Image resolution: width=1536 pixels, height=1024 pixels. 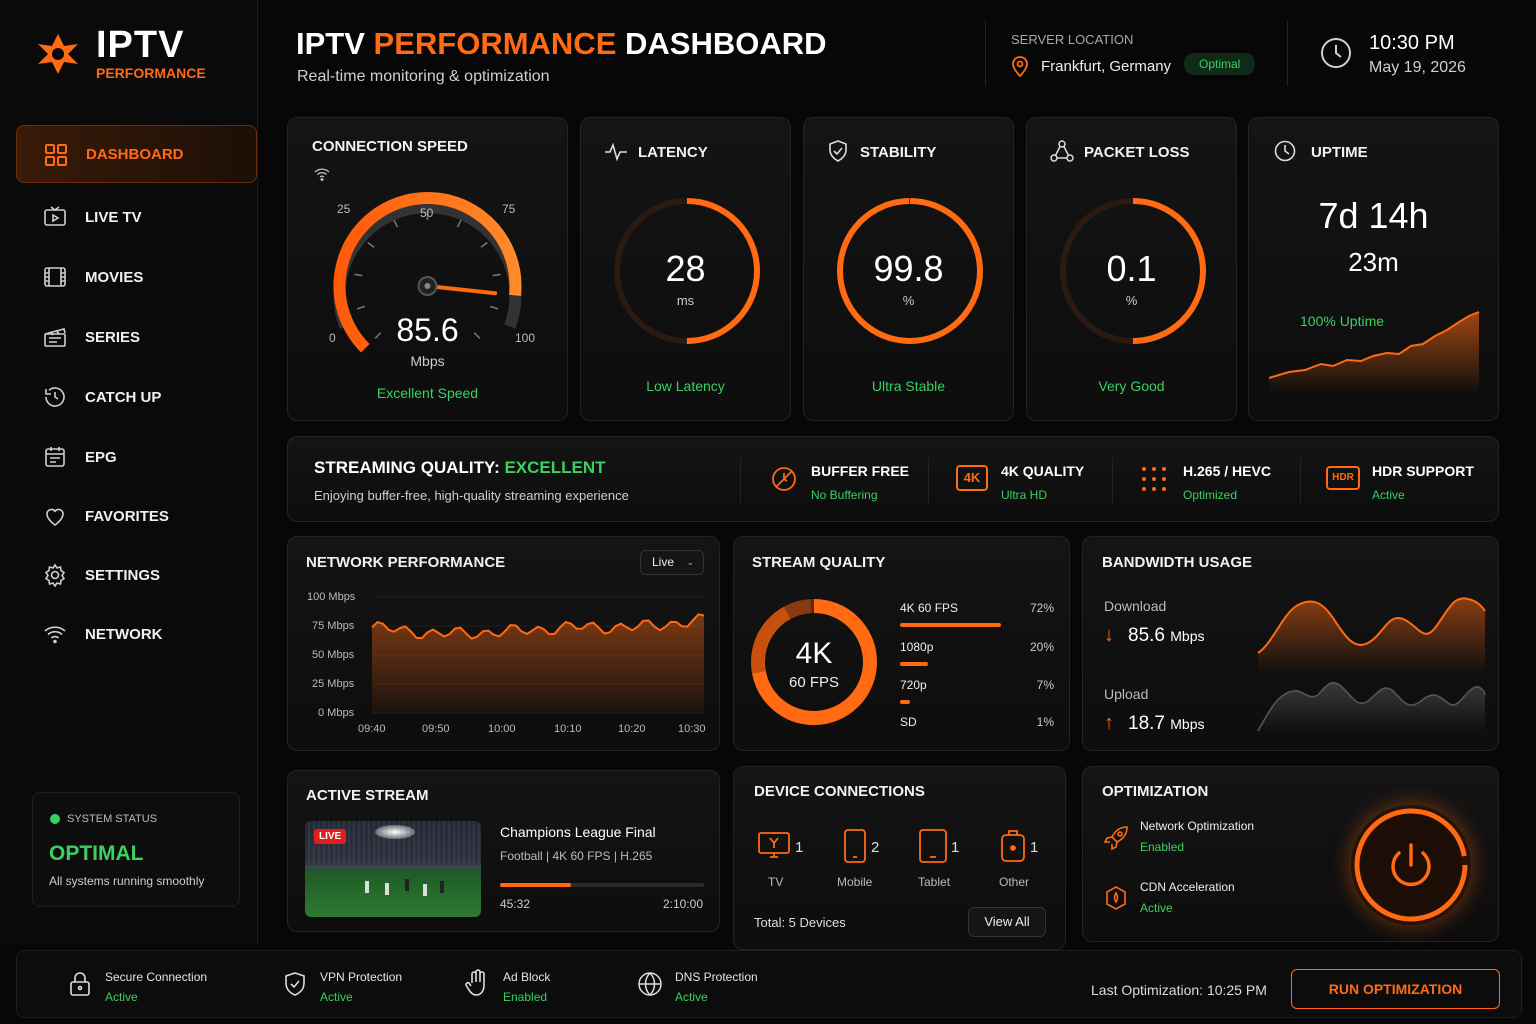 What do you see at coordinates (330, 836) in the screenshot?
I see `live-badge: LIVE` at bounding box center [330, 836].